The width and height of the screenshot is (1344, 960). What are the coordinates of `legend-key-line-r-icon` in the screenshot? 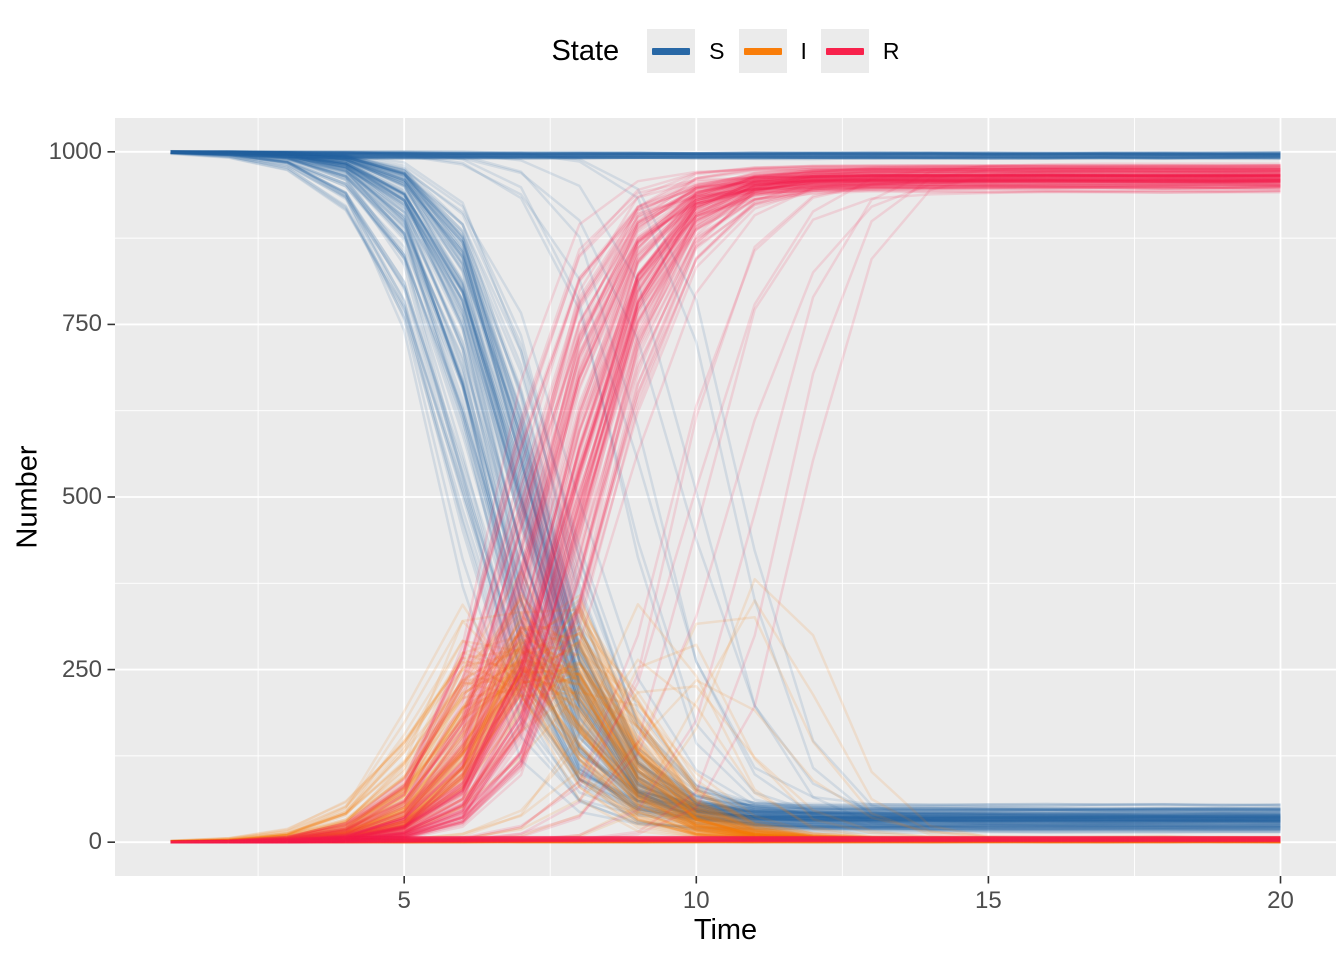 It's located at (844, 51).